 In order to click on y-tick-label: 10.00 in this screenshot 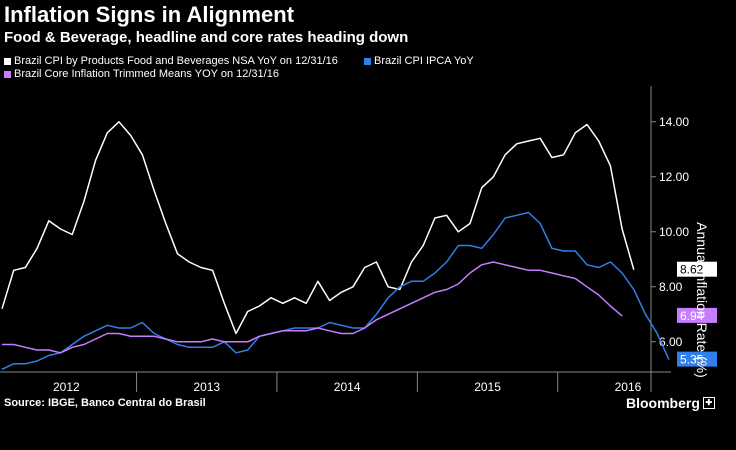, I will do `click(674, 232)`.